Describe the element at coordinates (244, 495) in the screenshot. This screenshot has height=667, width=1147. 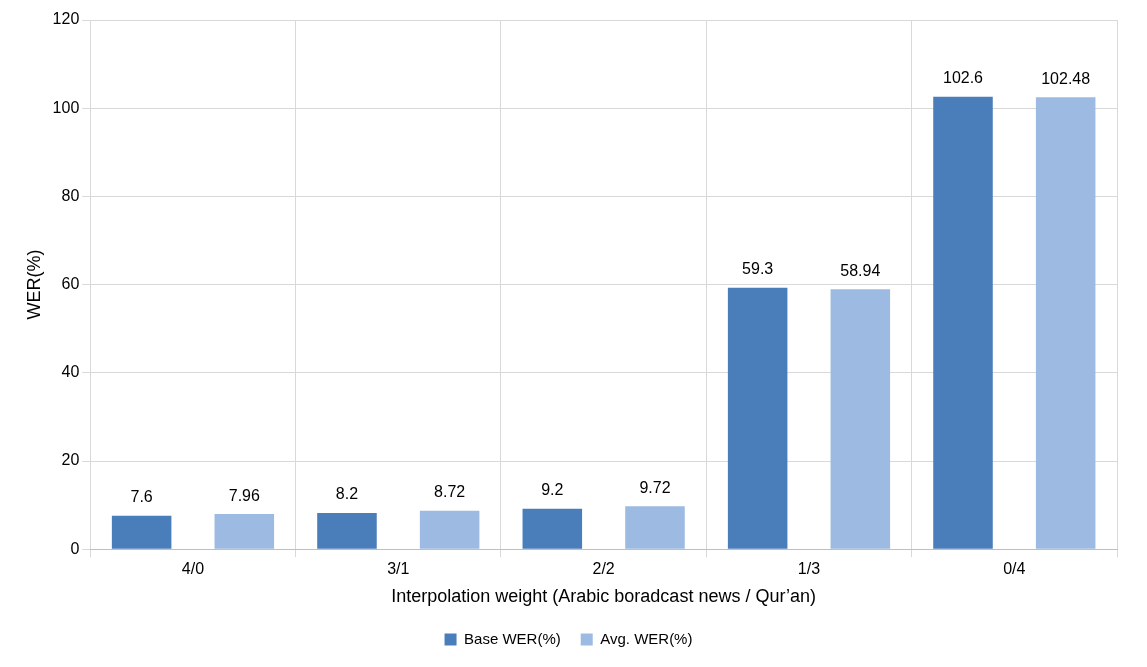
I see `data-label: 7.96` at that location.